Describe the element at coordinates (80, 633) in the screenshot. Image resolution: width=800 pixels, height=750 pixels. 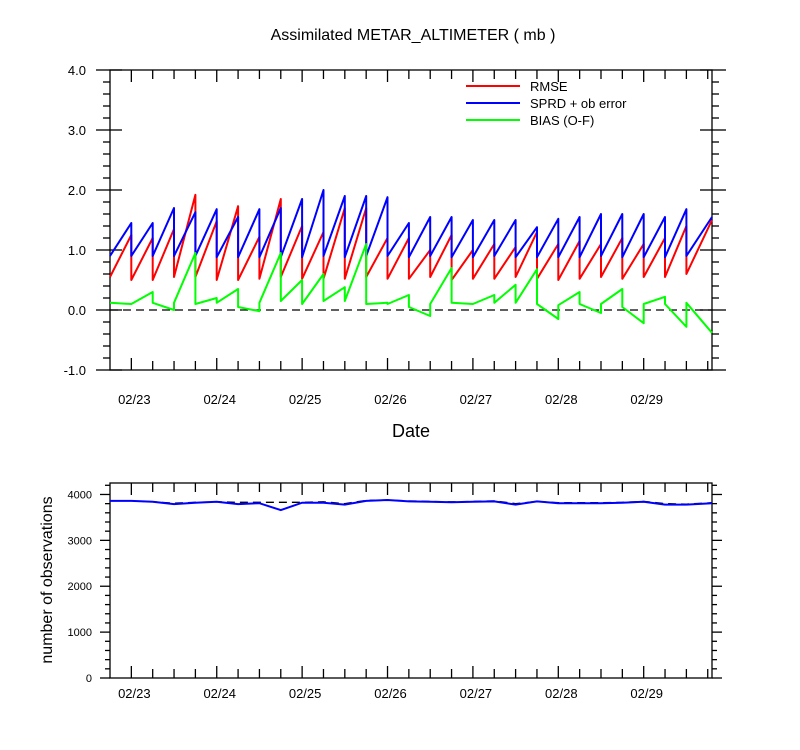
I see `y-tick-label: 1000` at that location.